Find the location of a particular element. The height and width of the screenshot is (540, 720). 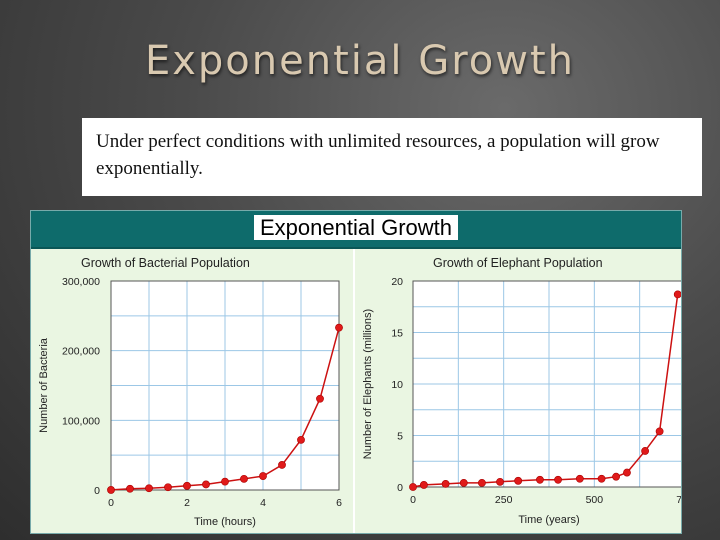

figure-title: Exponential Growth is located at coordinates (356, 227).